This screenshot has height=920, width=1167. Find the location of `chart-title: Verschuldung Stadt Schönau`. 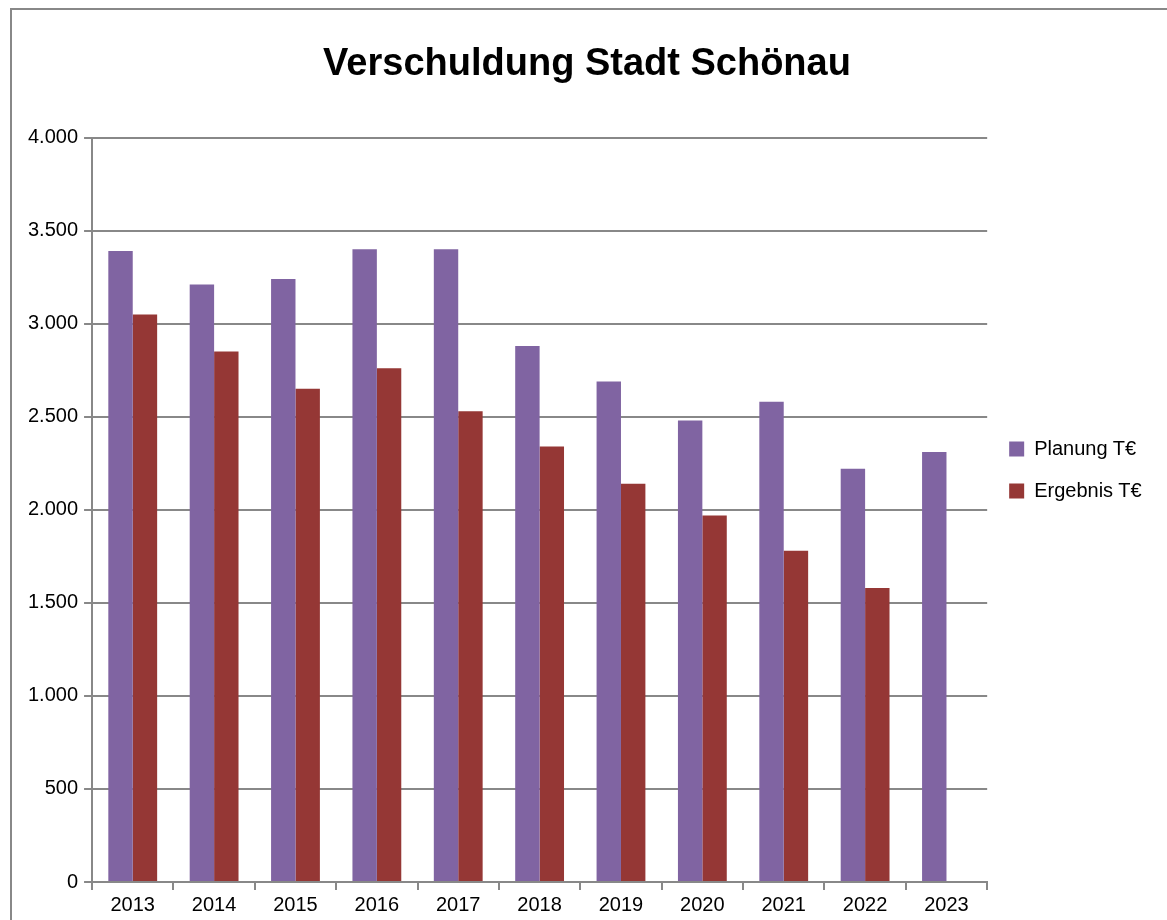

chart-title: Verschuldung Stadt Schönau is located at coordinates (587, 62).